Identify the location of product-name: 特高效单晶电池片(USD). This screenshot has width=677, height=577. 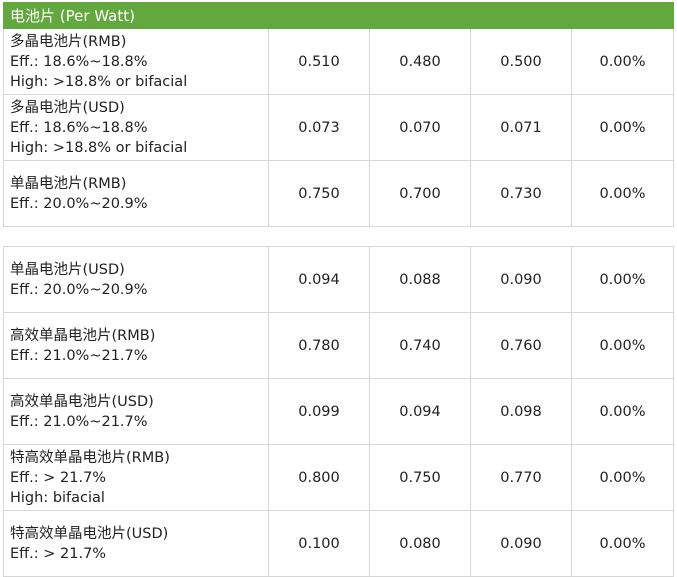
(89, 533).